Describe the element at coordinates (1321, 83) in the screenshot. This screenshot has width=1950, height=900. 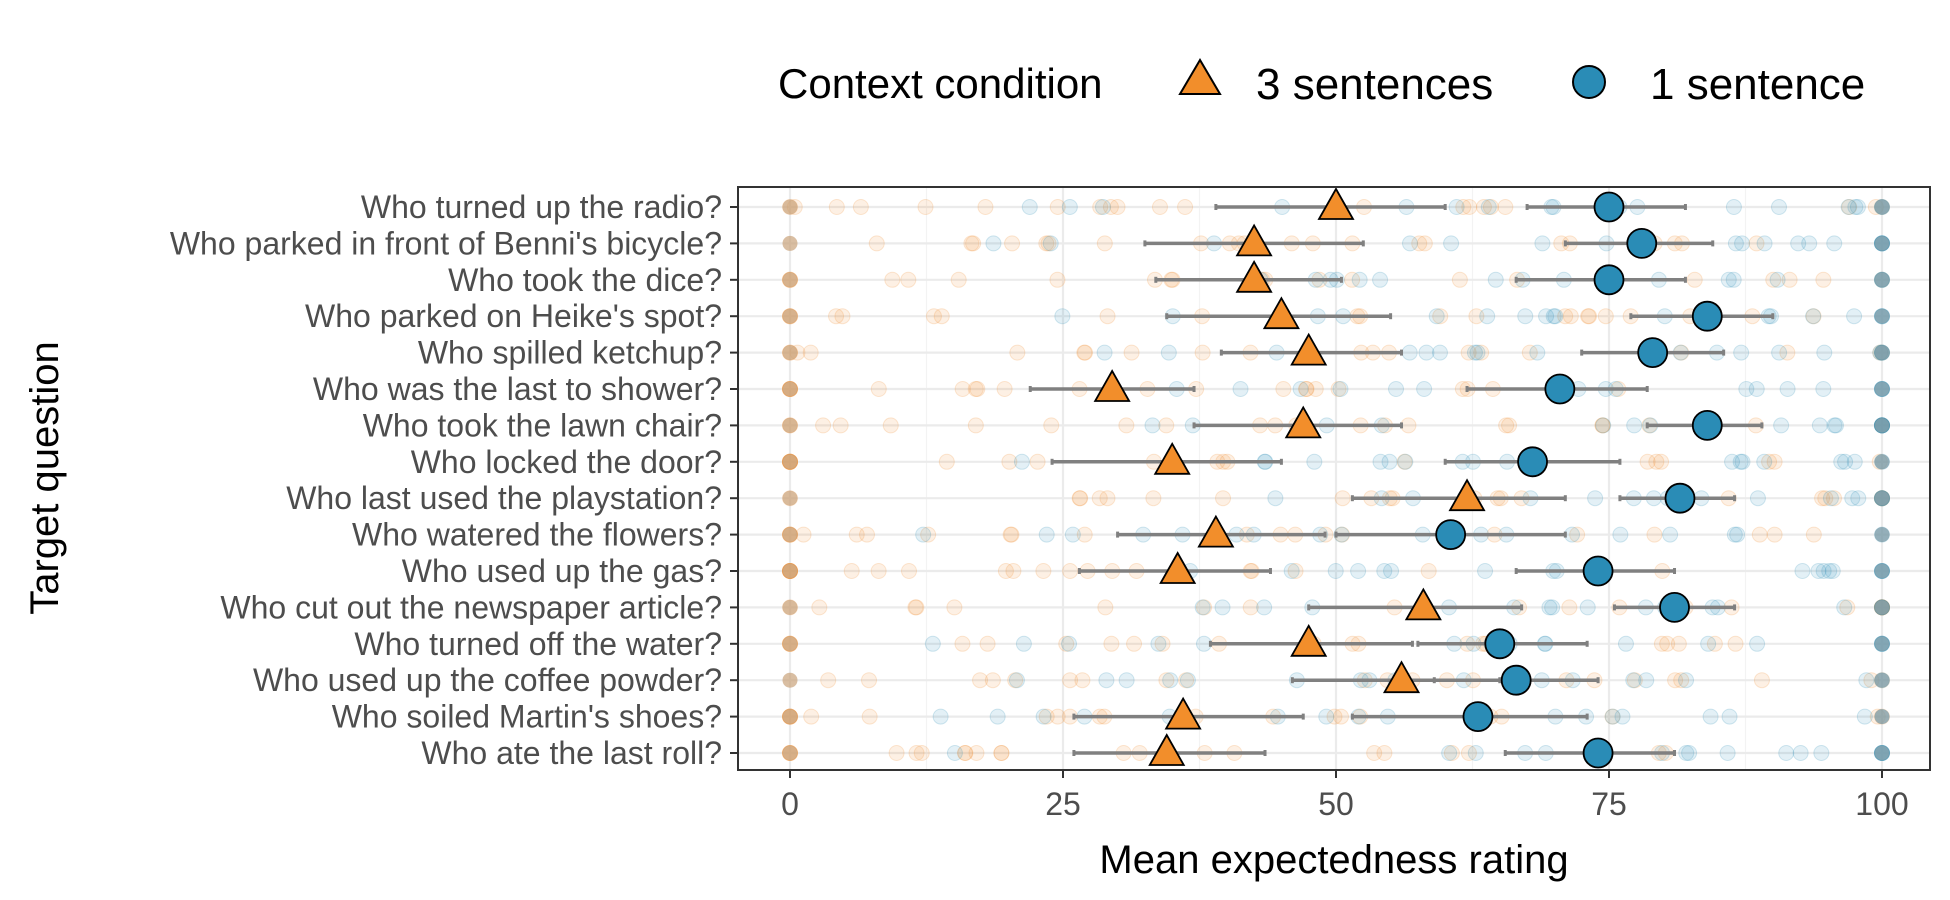
I see `legend: Context condition 3 sentences 1 sentence` at that location.